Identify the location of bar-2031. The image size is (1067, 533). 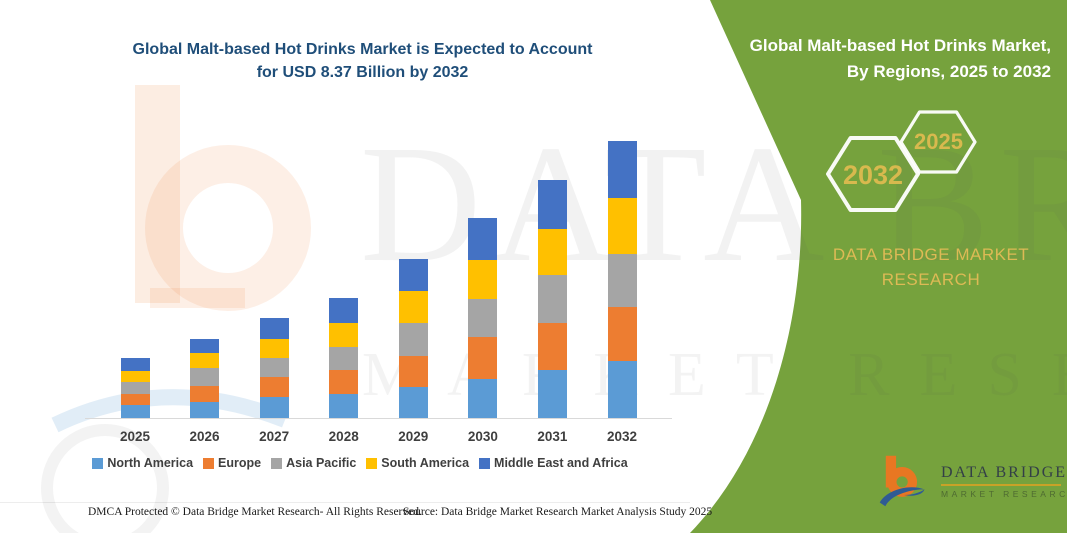
(552, 299).